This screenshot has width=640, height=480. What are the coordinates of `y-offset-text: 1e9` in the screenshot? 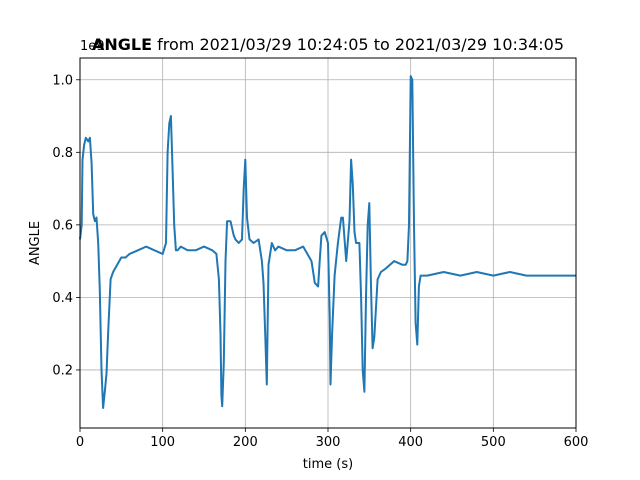 It's located at (92, 46).